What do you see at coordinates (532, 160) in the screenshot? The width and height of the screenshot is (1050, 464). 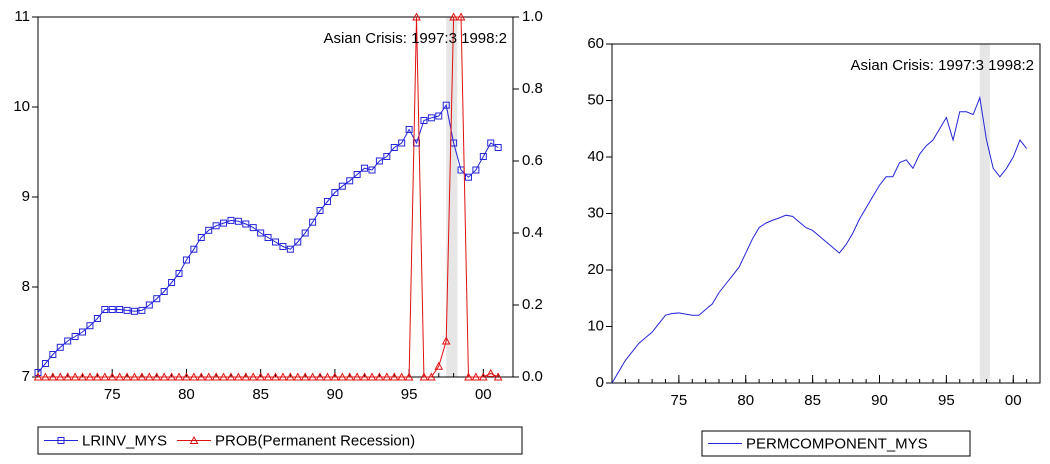 I see `y2-tick-label: 0.6` at bounding box center [532, 160].